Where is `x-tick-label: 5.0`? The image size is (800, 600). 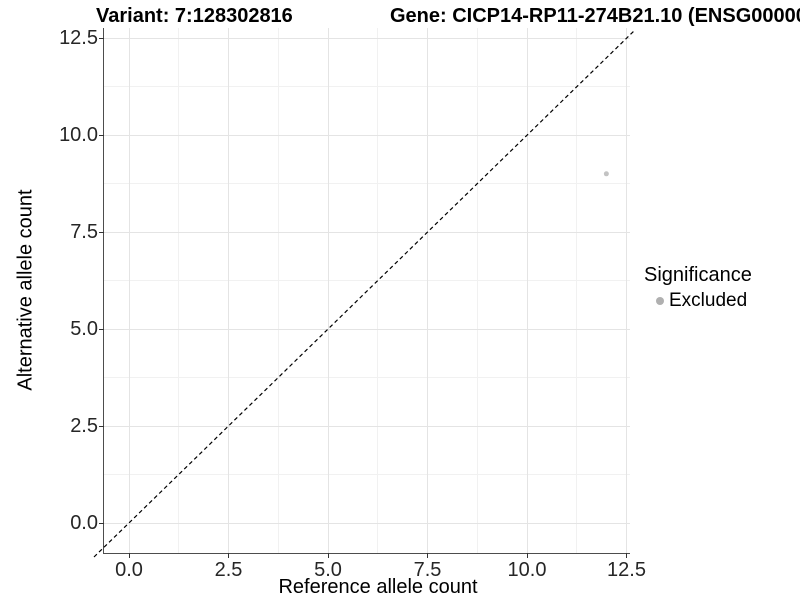 x-tick-label: 5.0 is located at coordinates (328, 570).